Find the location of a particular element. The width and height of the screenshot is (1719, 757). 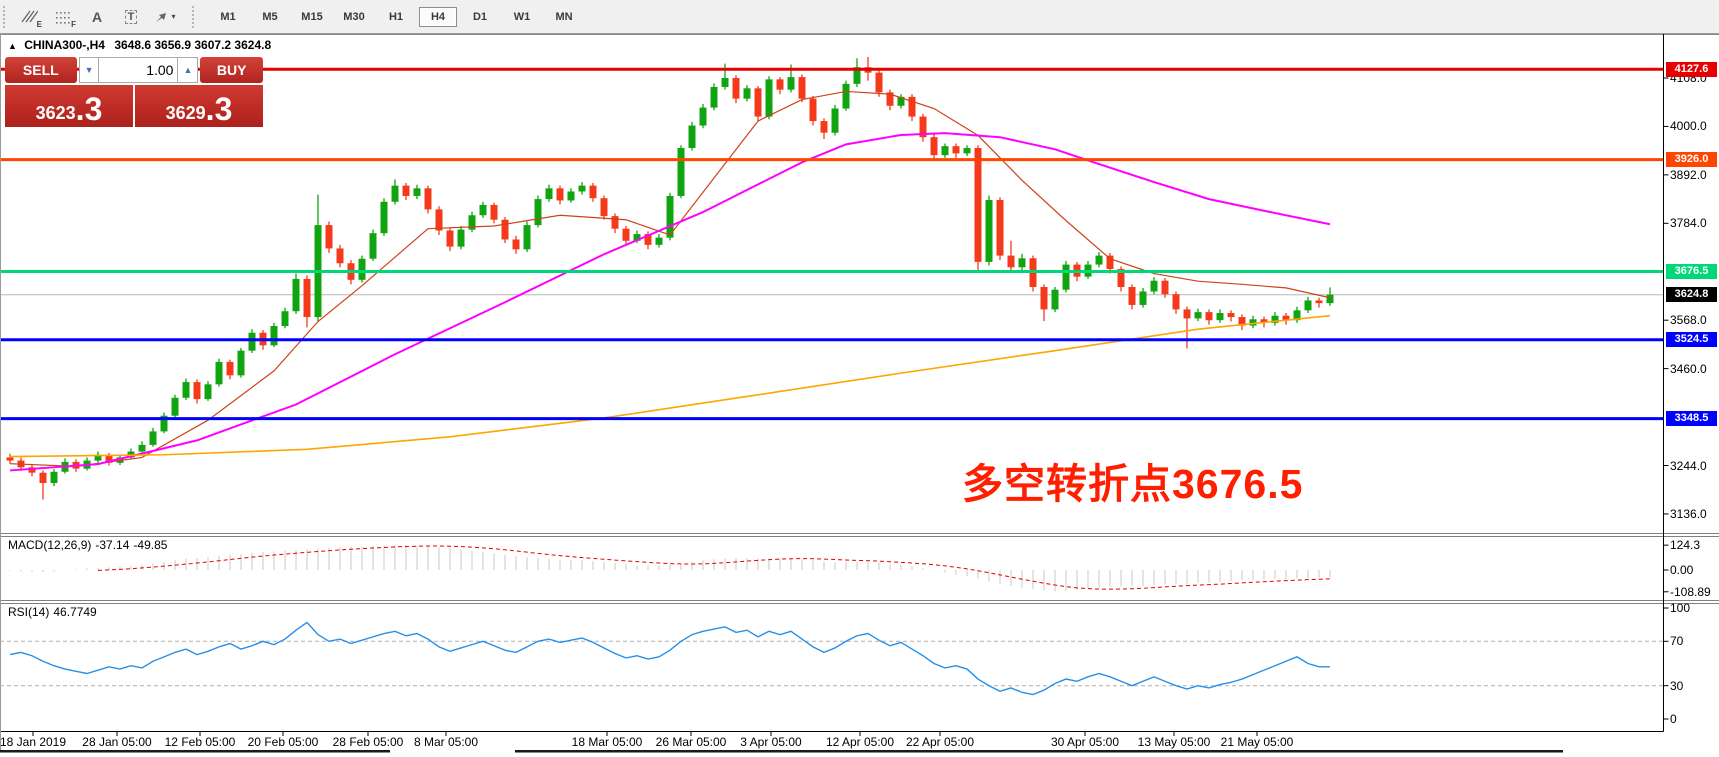

buy-price-display: 3629 .3 is located at coordinates (199, 106).